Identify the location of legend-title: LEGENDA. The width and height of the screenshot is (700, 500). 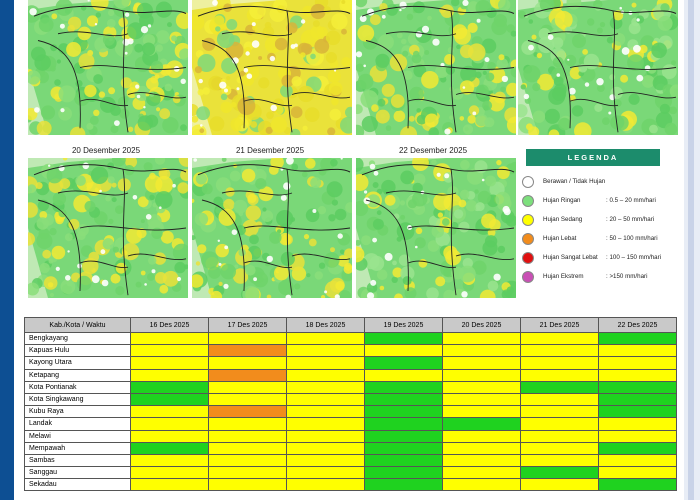
(593, 157).